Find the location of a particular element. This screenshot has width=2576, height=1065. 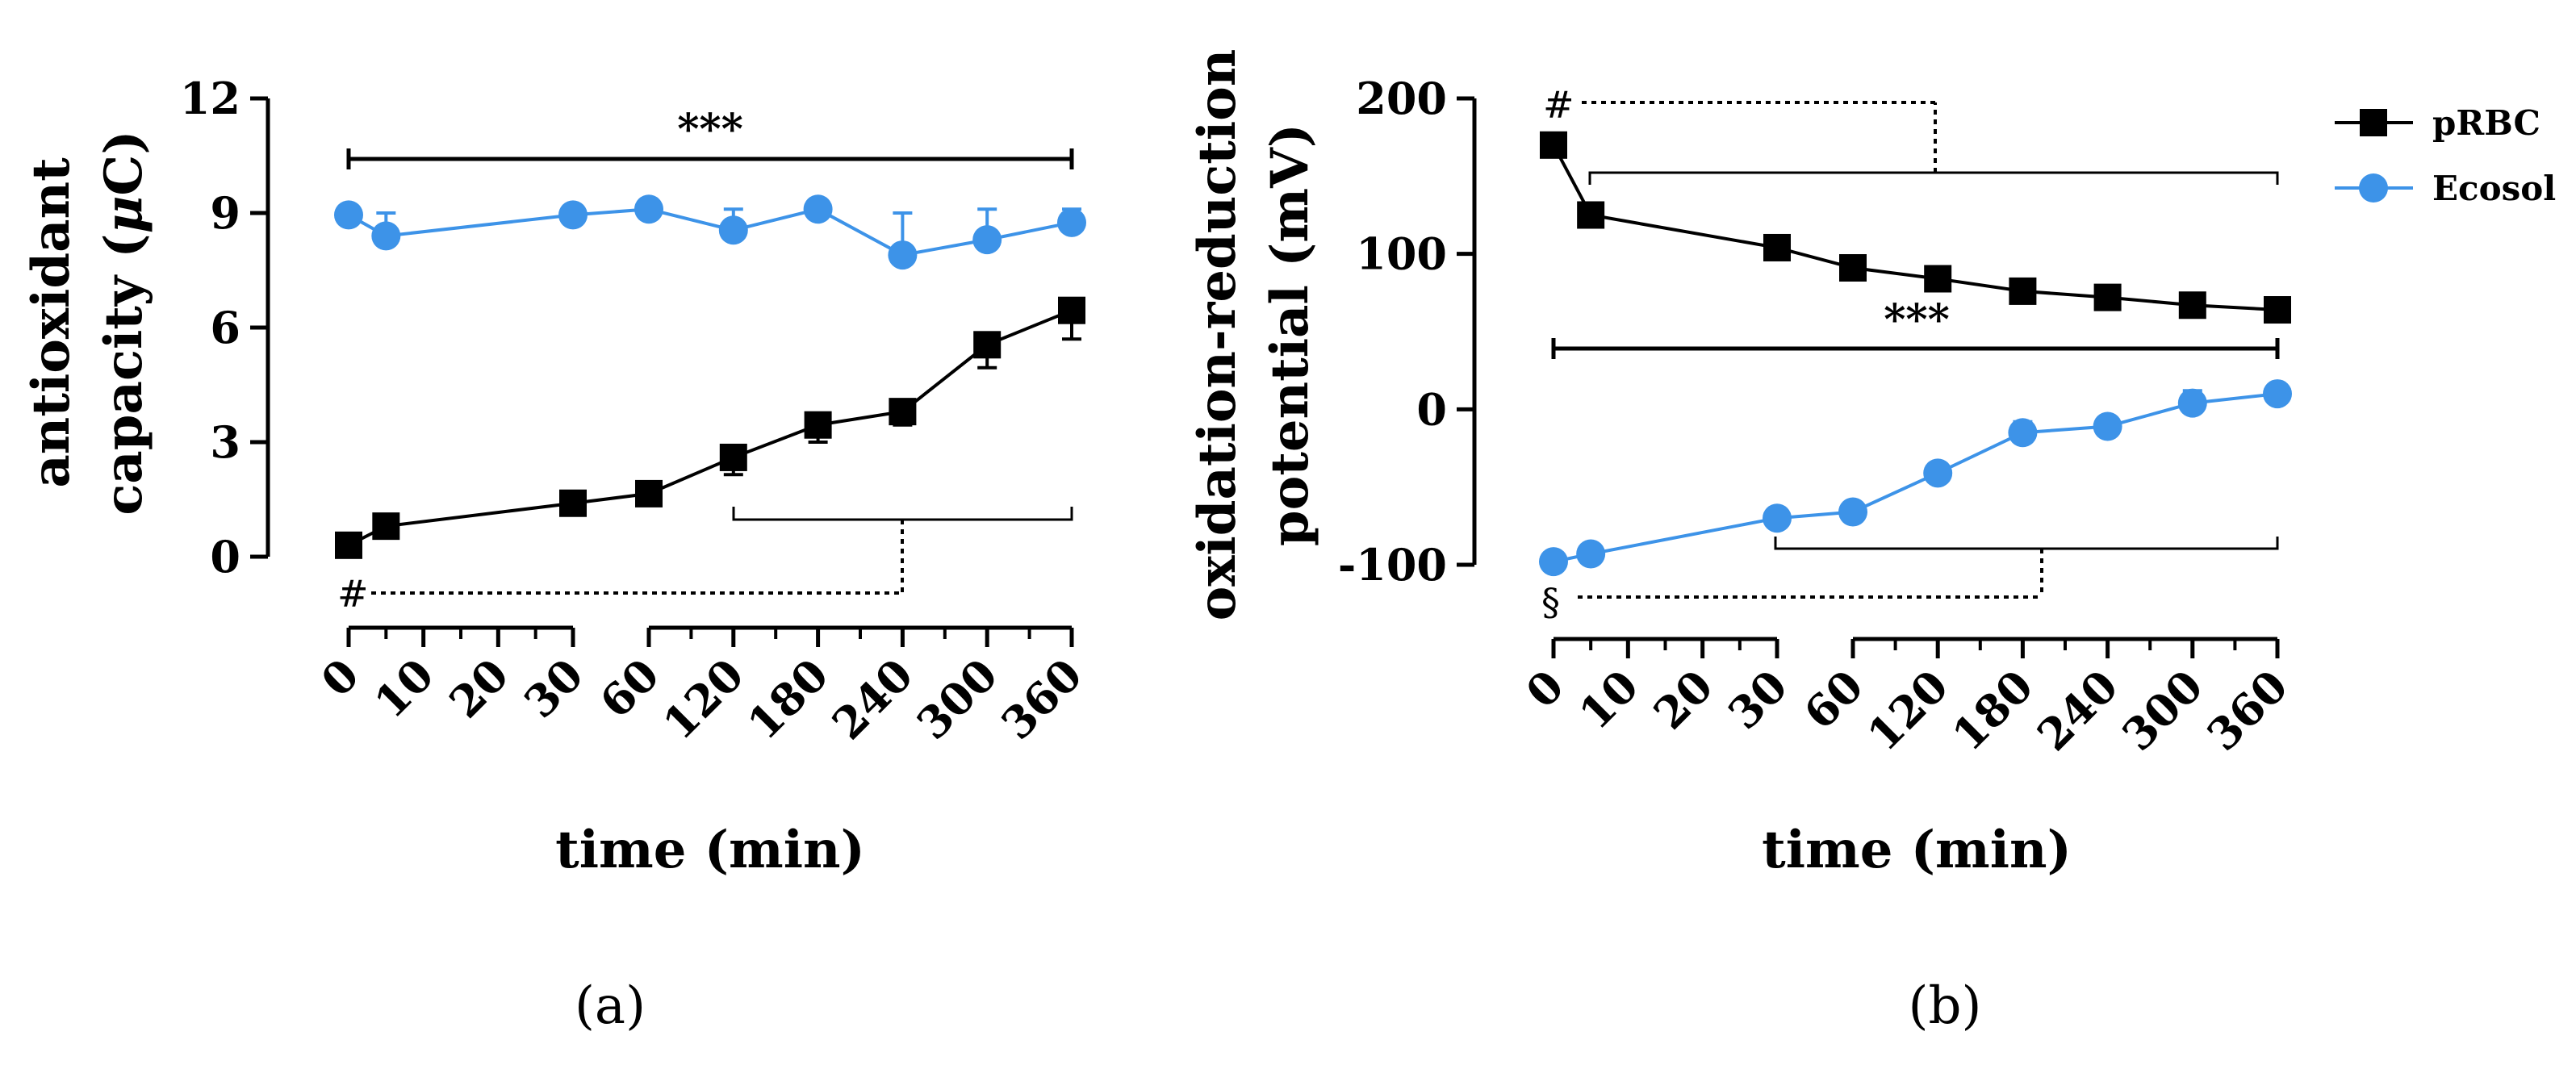

a-ecosol-line is located at coordinates (710, 232).